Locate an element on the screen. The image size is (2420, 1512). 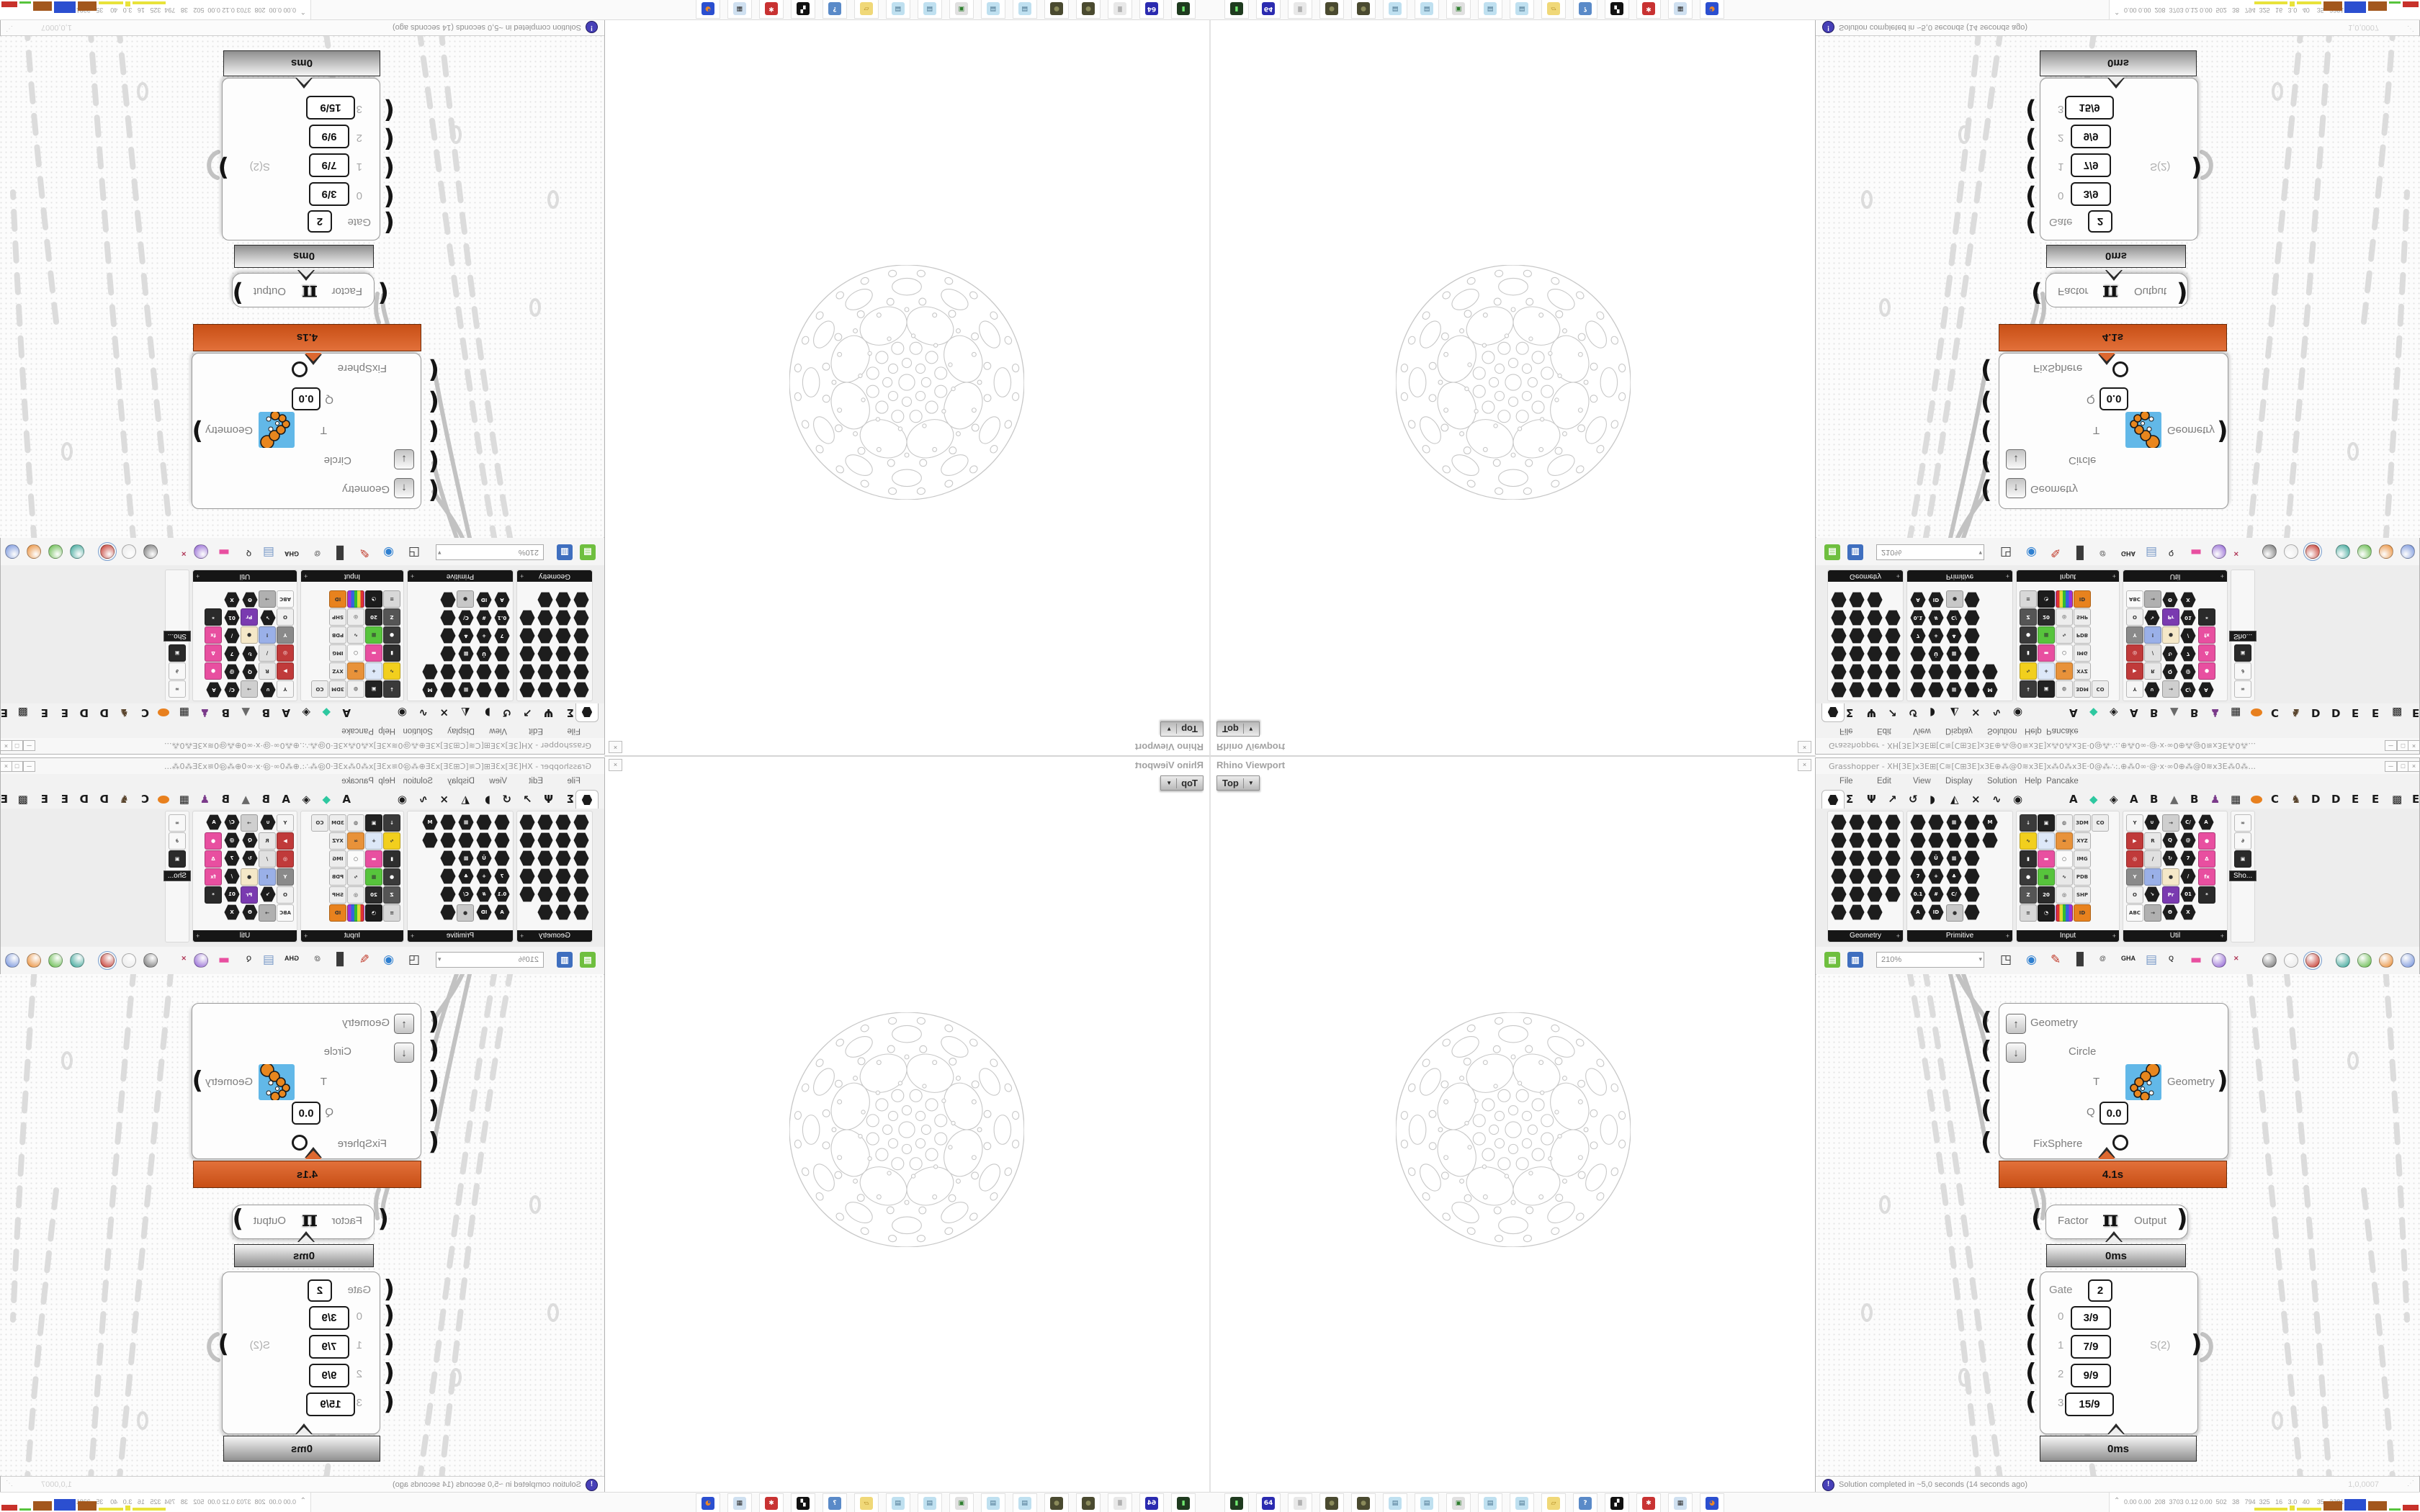
minimize-button: ─ is located at coordinates (2391, 766).